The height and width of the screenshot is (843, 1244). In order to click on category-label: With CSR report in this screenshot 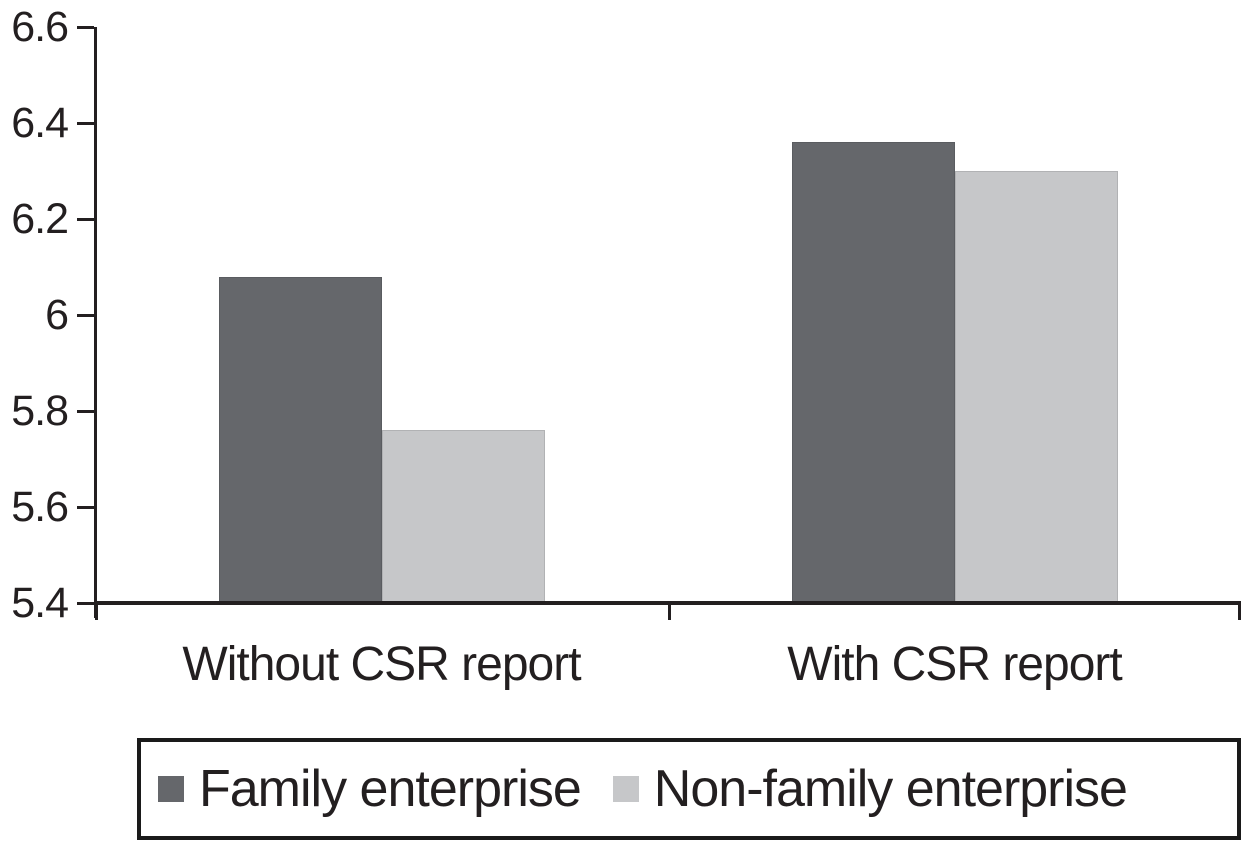, I will do `click(954, 664)`.